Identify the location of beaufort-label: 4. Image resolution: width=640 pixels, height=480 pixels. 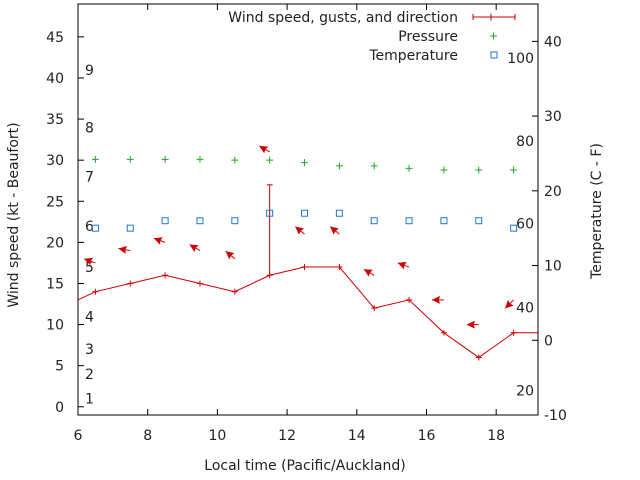
(89, 317).